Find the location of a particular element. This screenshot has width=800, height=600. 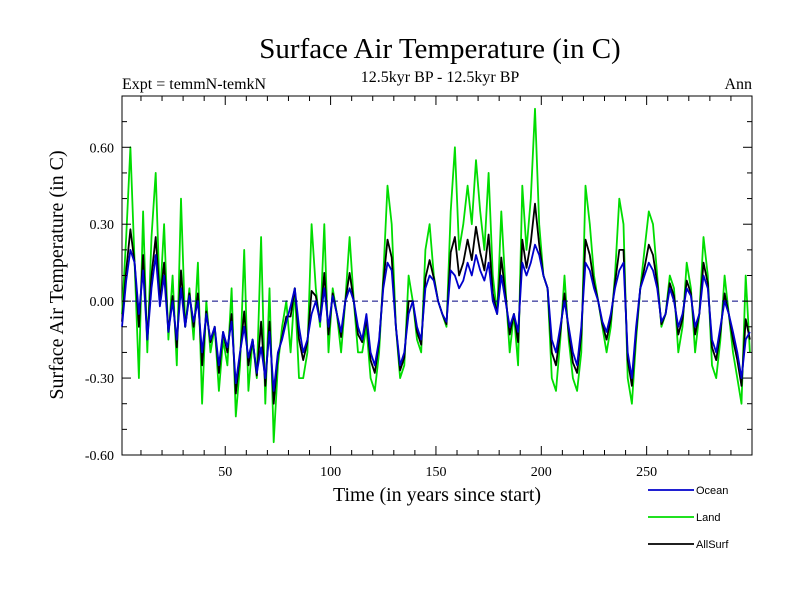

x-tick-label: 50 is located at coordinates (225, 472).